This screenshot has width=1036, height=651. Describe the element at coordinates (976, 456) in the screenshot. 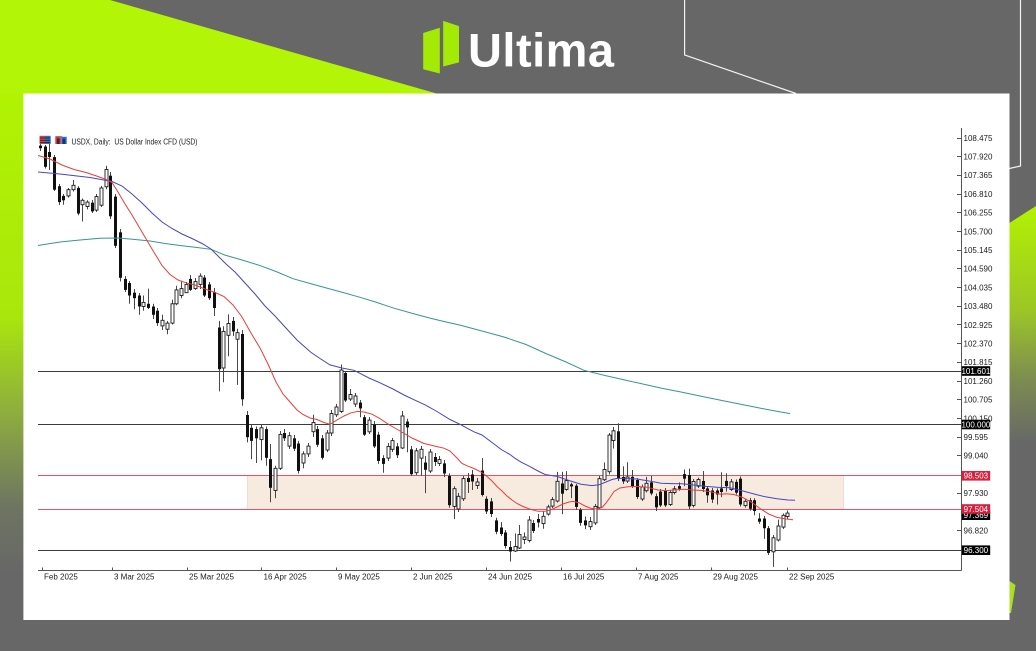

I see `svg-text: 99.040` at that location.